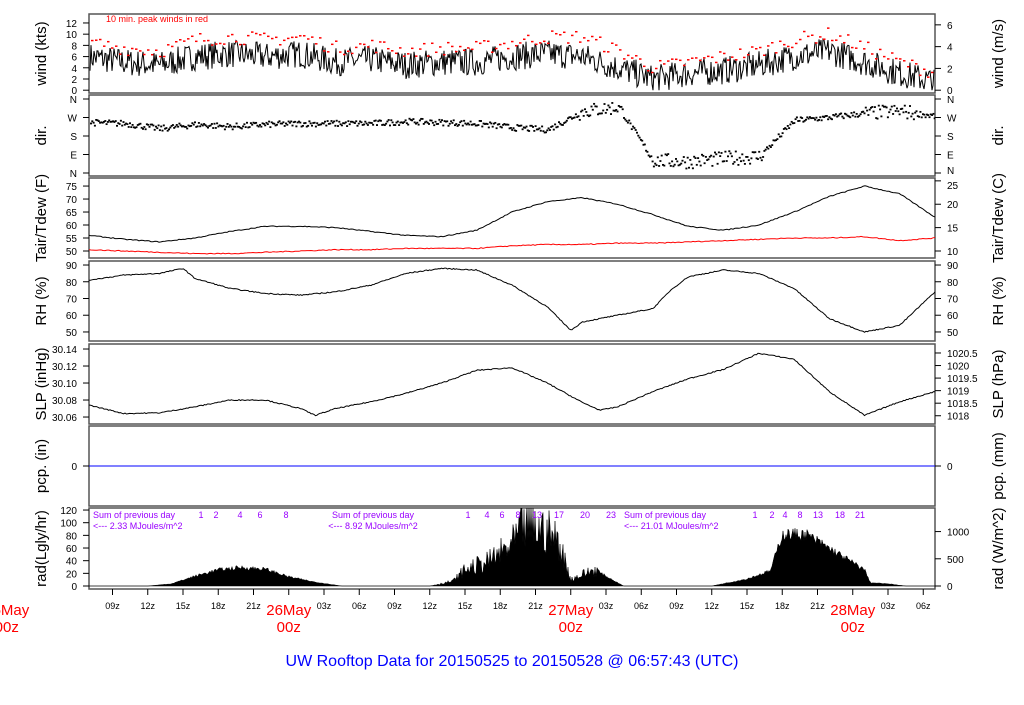 The height and width of the screenshot is (705, 1024). Describe the element at coordinates (950, 48) in the screenshot. I see `y-tick-label-right: 4` at that location.